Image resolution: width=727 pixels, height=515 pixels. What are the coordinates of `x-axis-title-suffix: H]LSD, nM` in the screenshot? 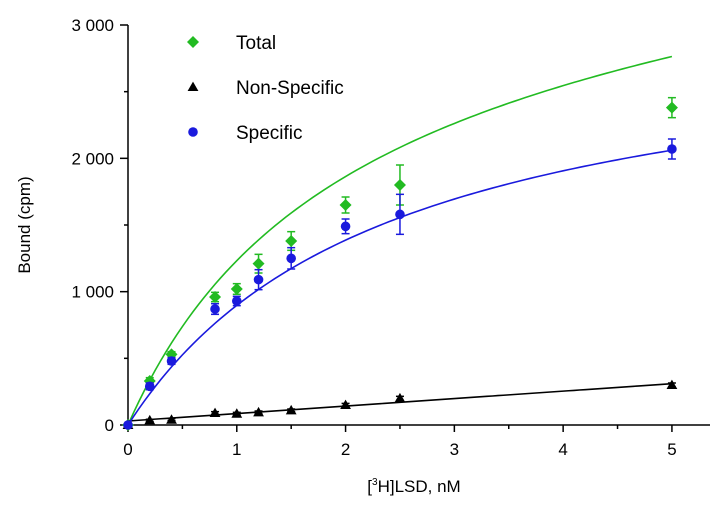 It's located at (419, 486).